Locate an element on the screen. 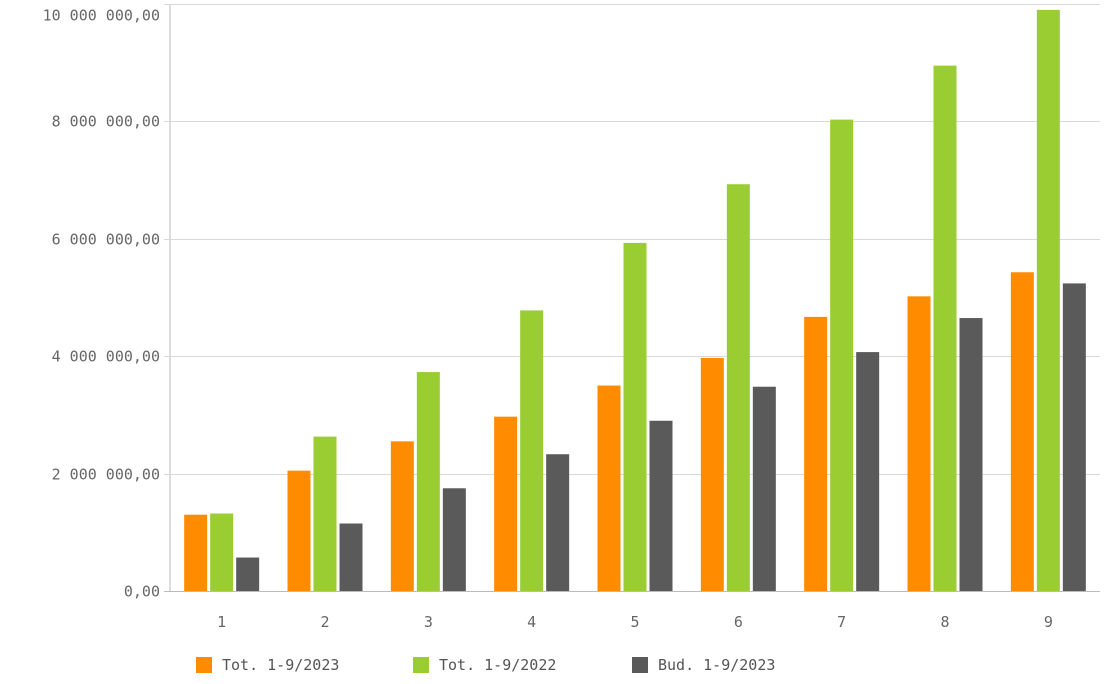 The width and height of the screenshot is (1104, 684). x-tick-label: 4 is located at coordinates (531, 622).